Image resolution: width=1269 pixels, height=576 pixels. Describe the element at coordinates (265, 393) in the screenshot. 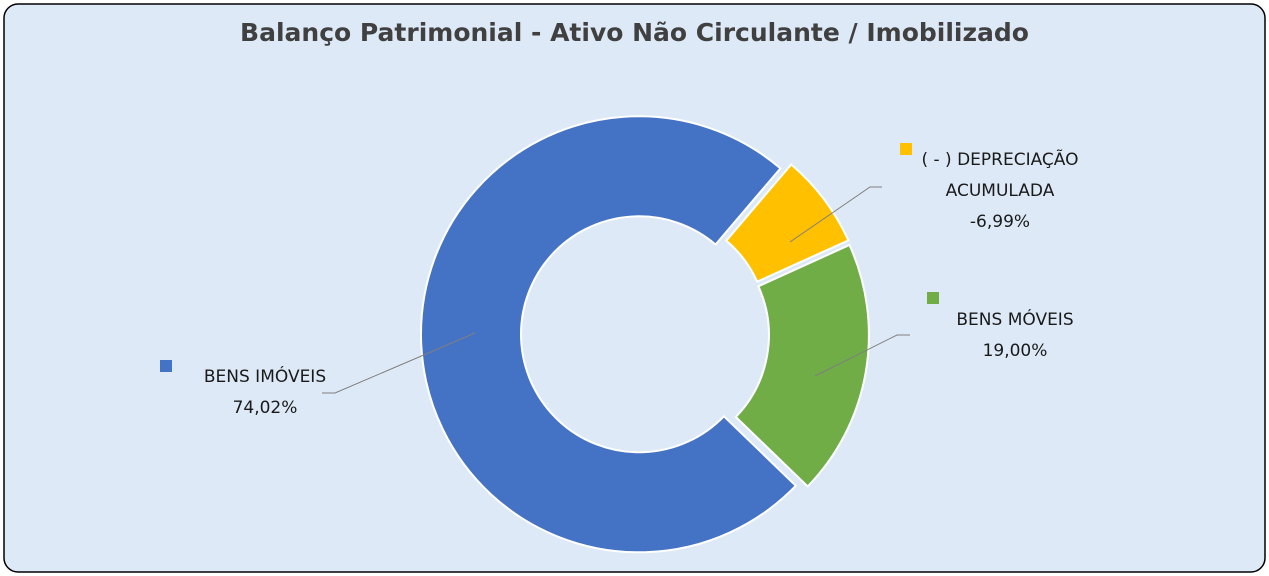

I see `data-label: BENS IMÓVEIS 74,02%` at that location.